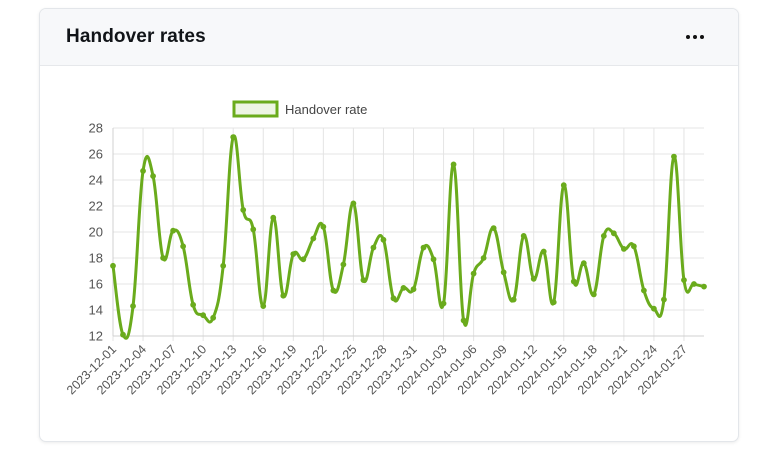 The height and width of the screenshot is (455, 768). Describe the element at coordinates (389, 37) in the screenshot. I see `card-header: Handover rates` at that location.